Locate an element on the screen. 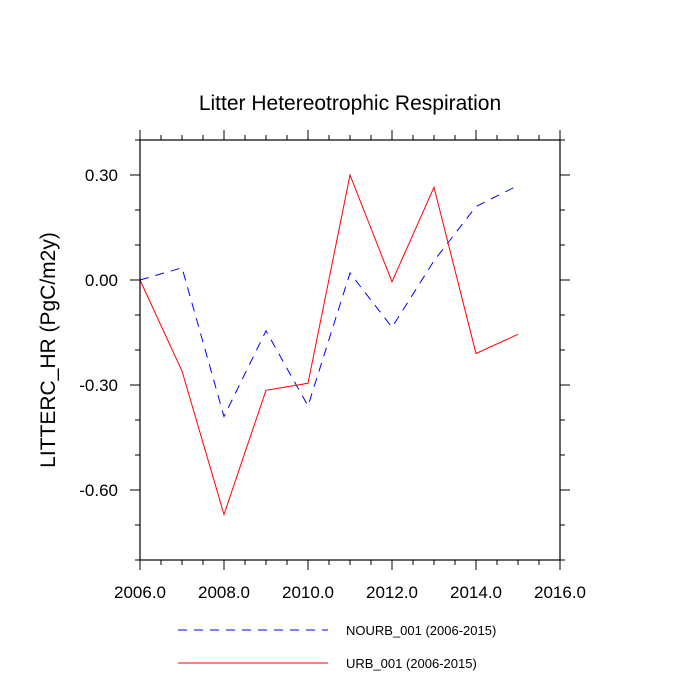 The height and width of the screenshot is (700, 700). legend-label: NOURB_001 (2006-2015) is located at coordinates (421, 630).